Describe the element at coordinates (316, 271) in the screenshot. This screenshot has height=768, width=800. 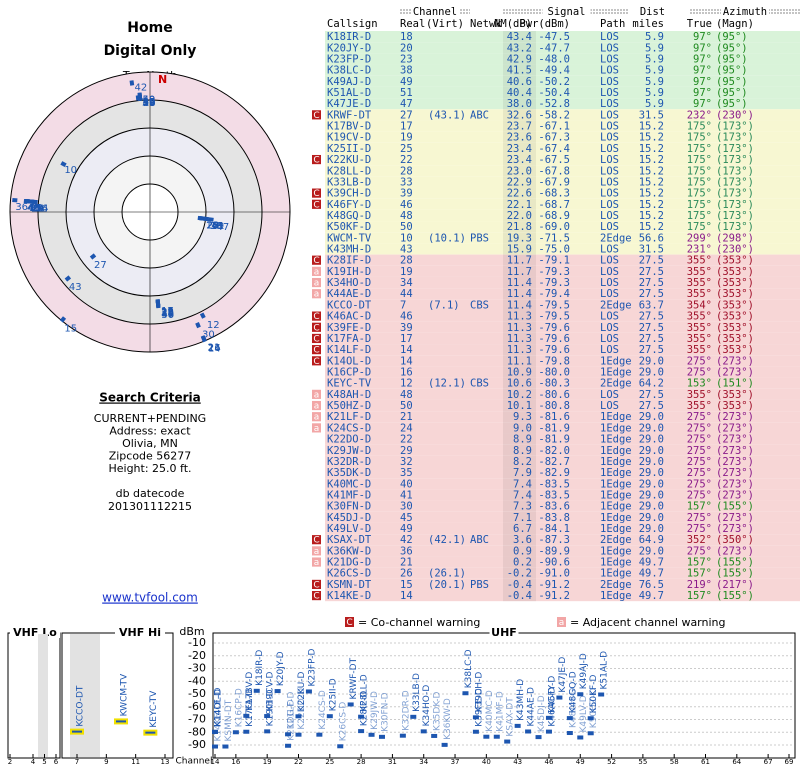
I see `warning-box` at that location.